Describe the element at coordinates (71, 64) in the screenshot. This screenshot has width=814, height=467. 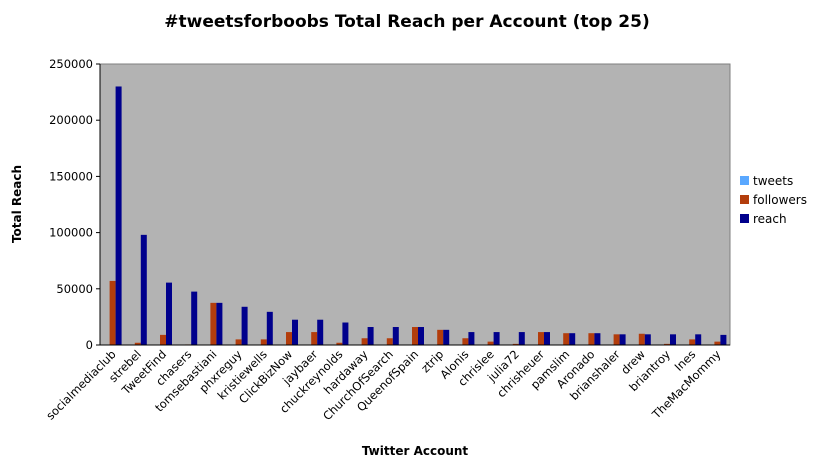
I see `y-tick-label: 250000` at that location.